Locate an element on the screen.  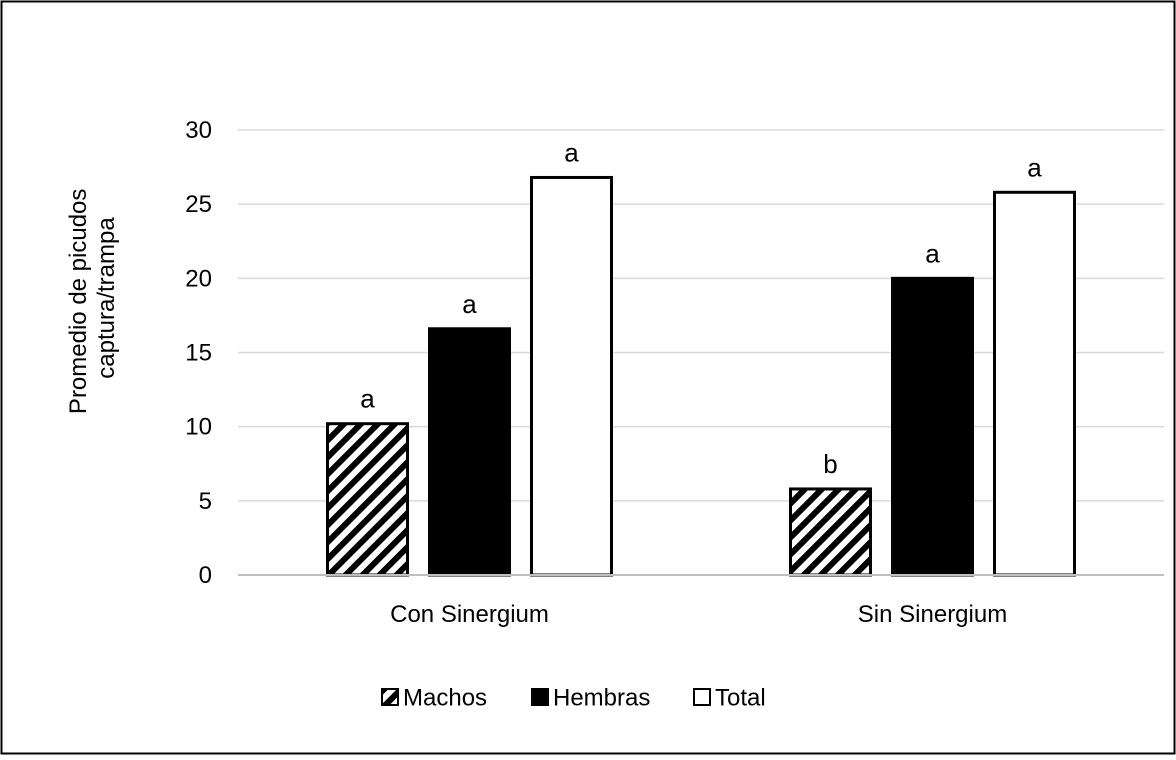
x-category-label: Con Sinergium is located at coordinates (469, 614).